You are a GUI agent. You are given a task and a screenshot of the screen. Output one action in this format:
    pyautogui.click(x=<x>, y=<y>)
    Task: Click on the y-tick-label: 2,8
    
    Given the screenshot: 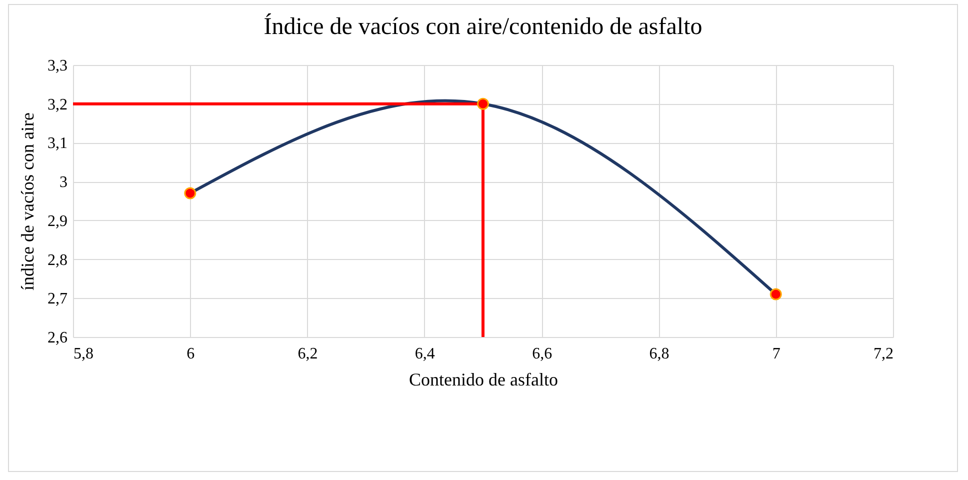 What is the action you would take?
    pyautogui.click(x=58, y=260)
    